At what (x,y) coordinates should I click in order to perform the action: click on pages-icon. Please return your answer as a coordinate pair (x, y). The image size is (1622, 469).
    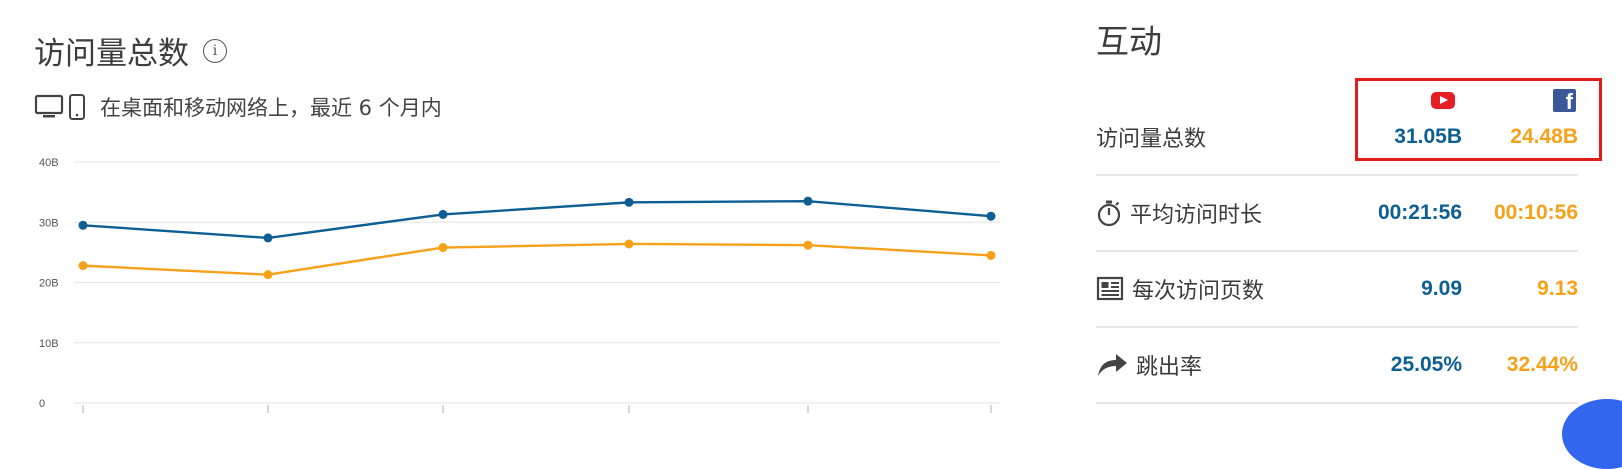
    Looking at the image, I should click on (1110, 288).